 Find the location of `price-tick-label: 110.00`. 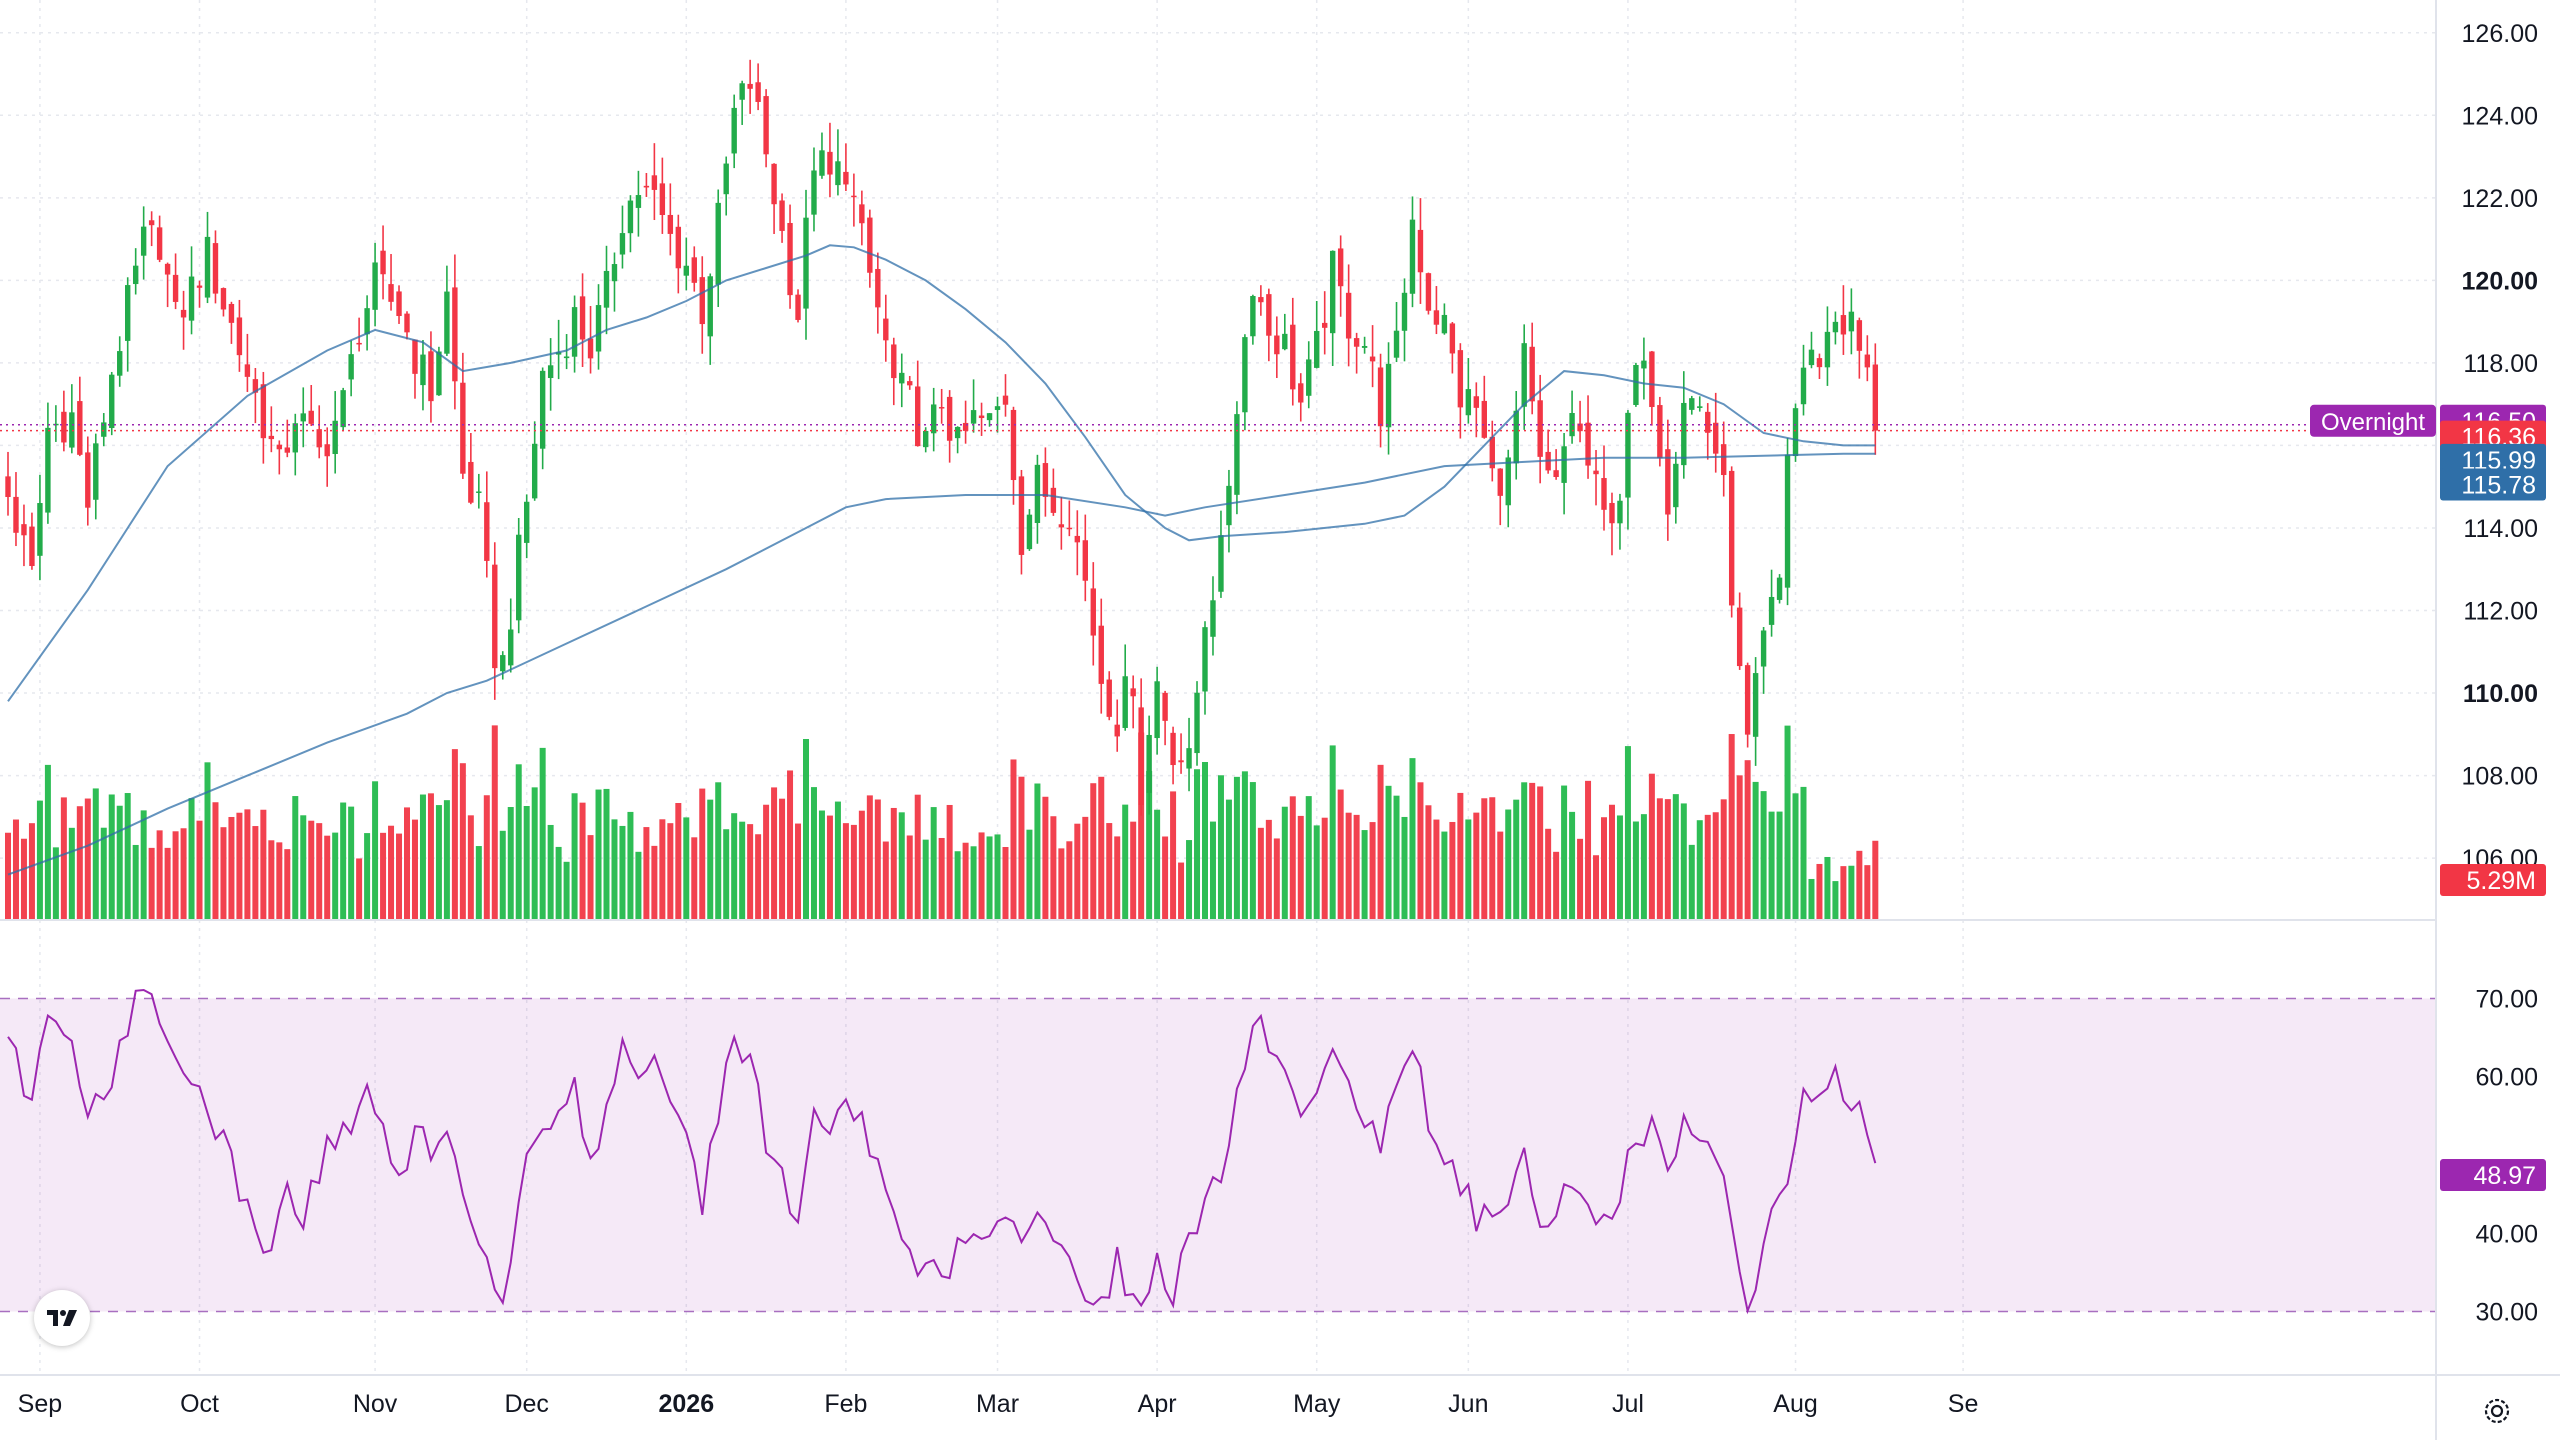

price-tick-label: 110.00 is located at coordinates (2500, 694).